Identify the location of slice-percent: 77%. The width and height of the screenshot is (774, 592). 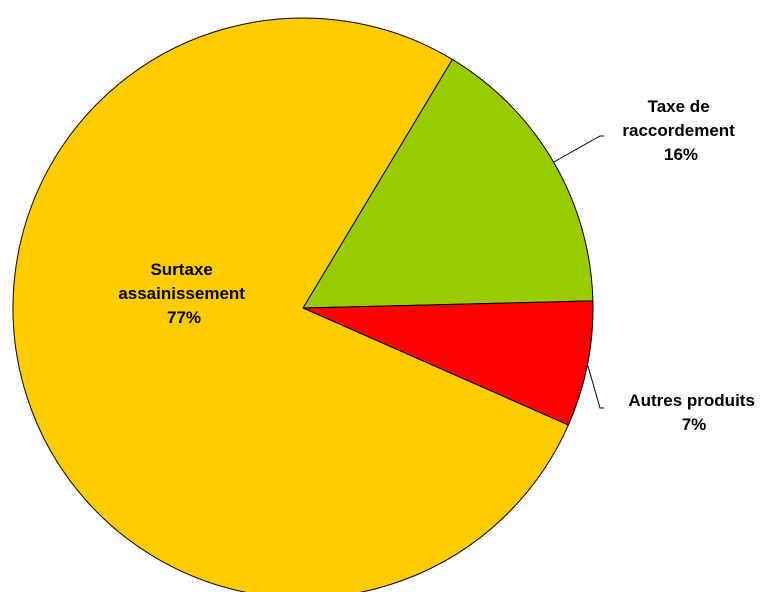
(184, 317).